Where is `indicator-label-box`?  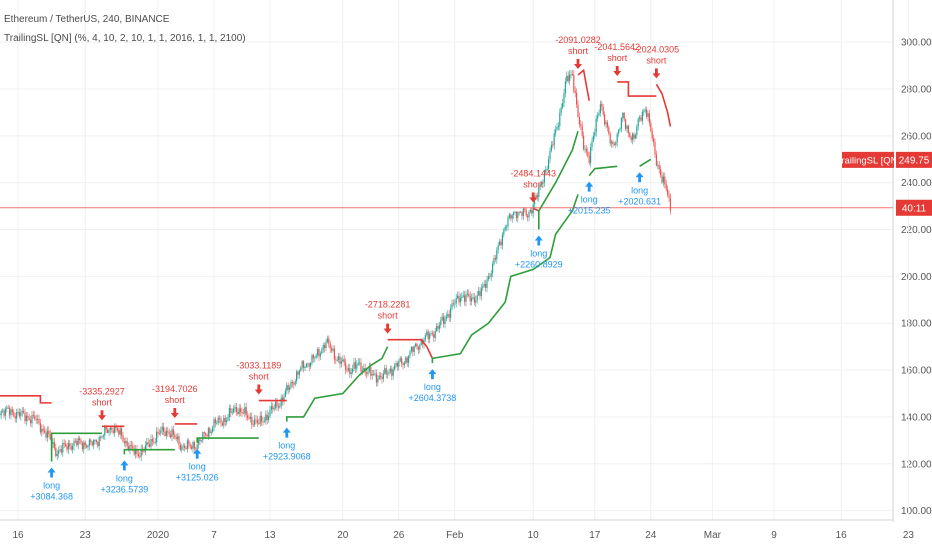
indicator-label-box is located at coordinates (868, 159).